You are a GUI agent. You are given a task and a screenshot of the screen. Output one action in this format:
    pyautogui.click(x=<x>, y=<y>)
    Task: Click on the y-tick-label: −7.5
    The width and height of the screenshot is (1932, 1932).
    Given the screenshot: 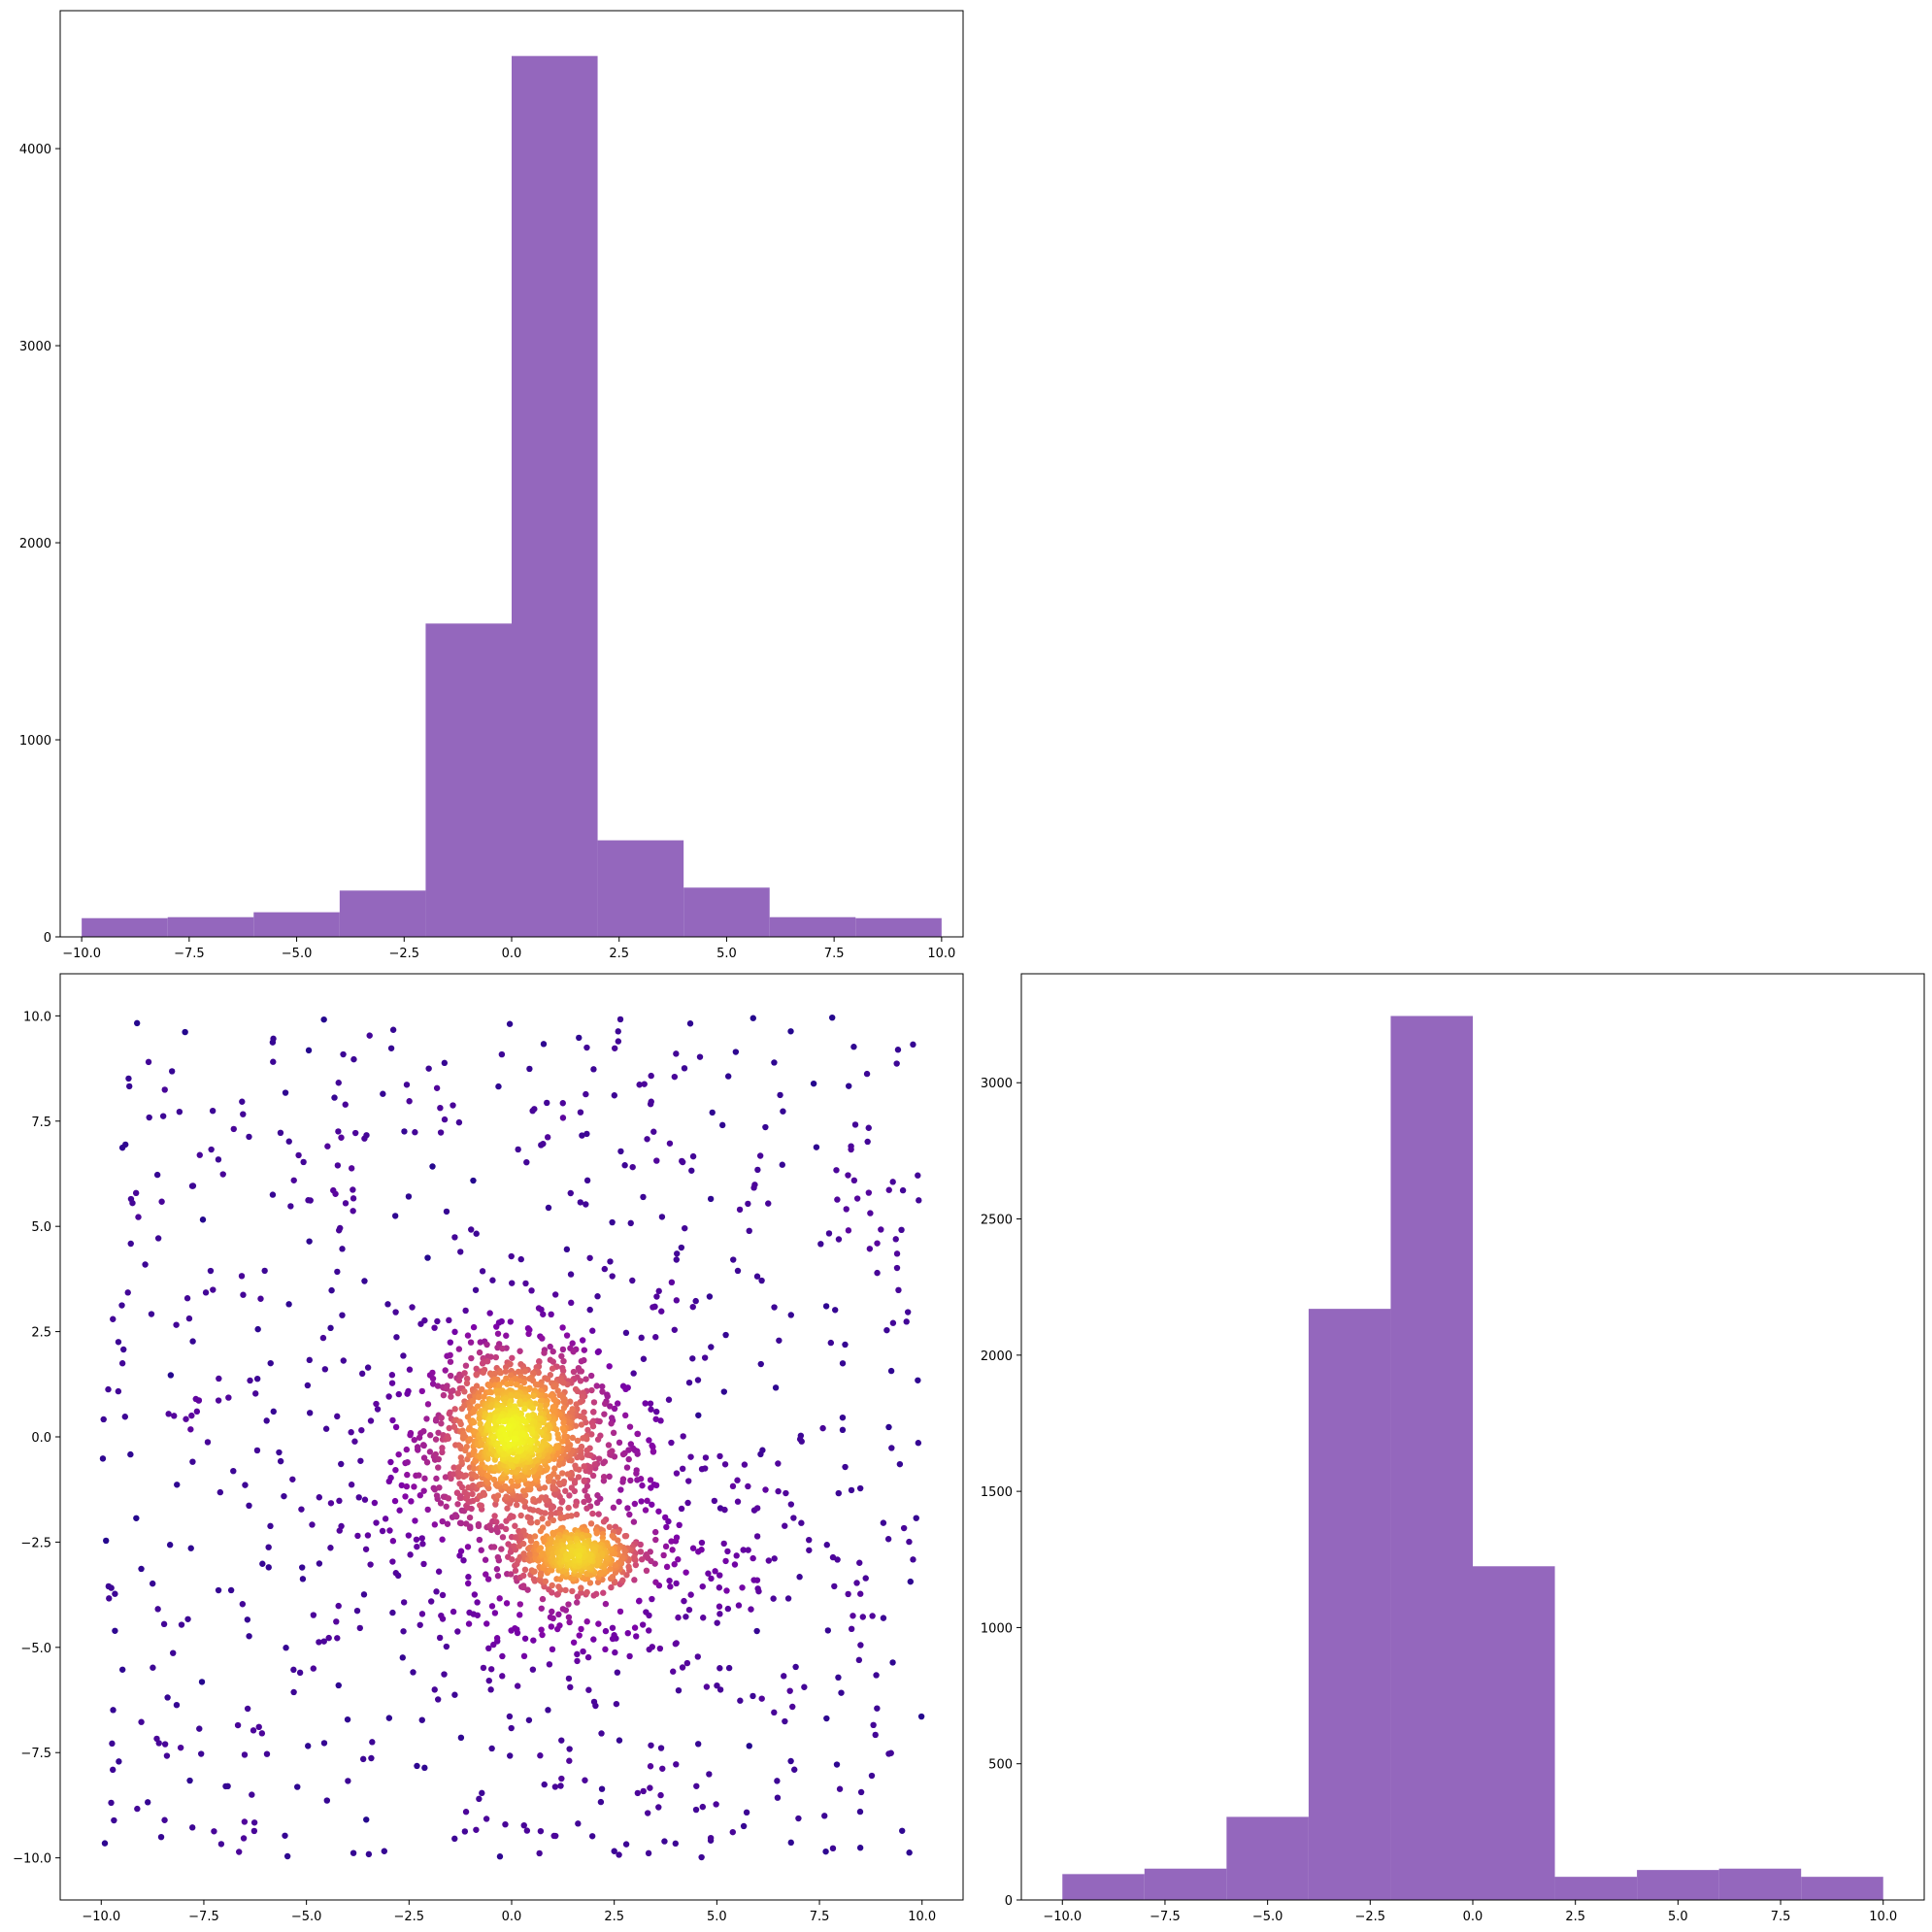 What is the action you would take?
    pyautogui.click(x=35, y=1754)
    